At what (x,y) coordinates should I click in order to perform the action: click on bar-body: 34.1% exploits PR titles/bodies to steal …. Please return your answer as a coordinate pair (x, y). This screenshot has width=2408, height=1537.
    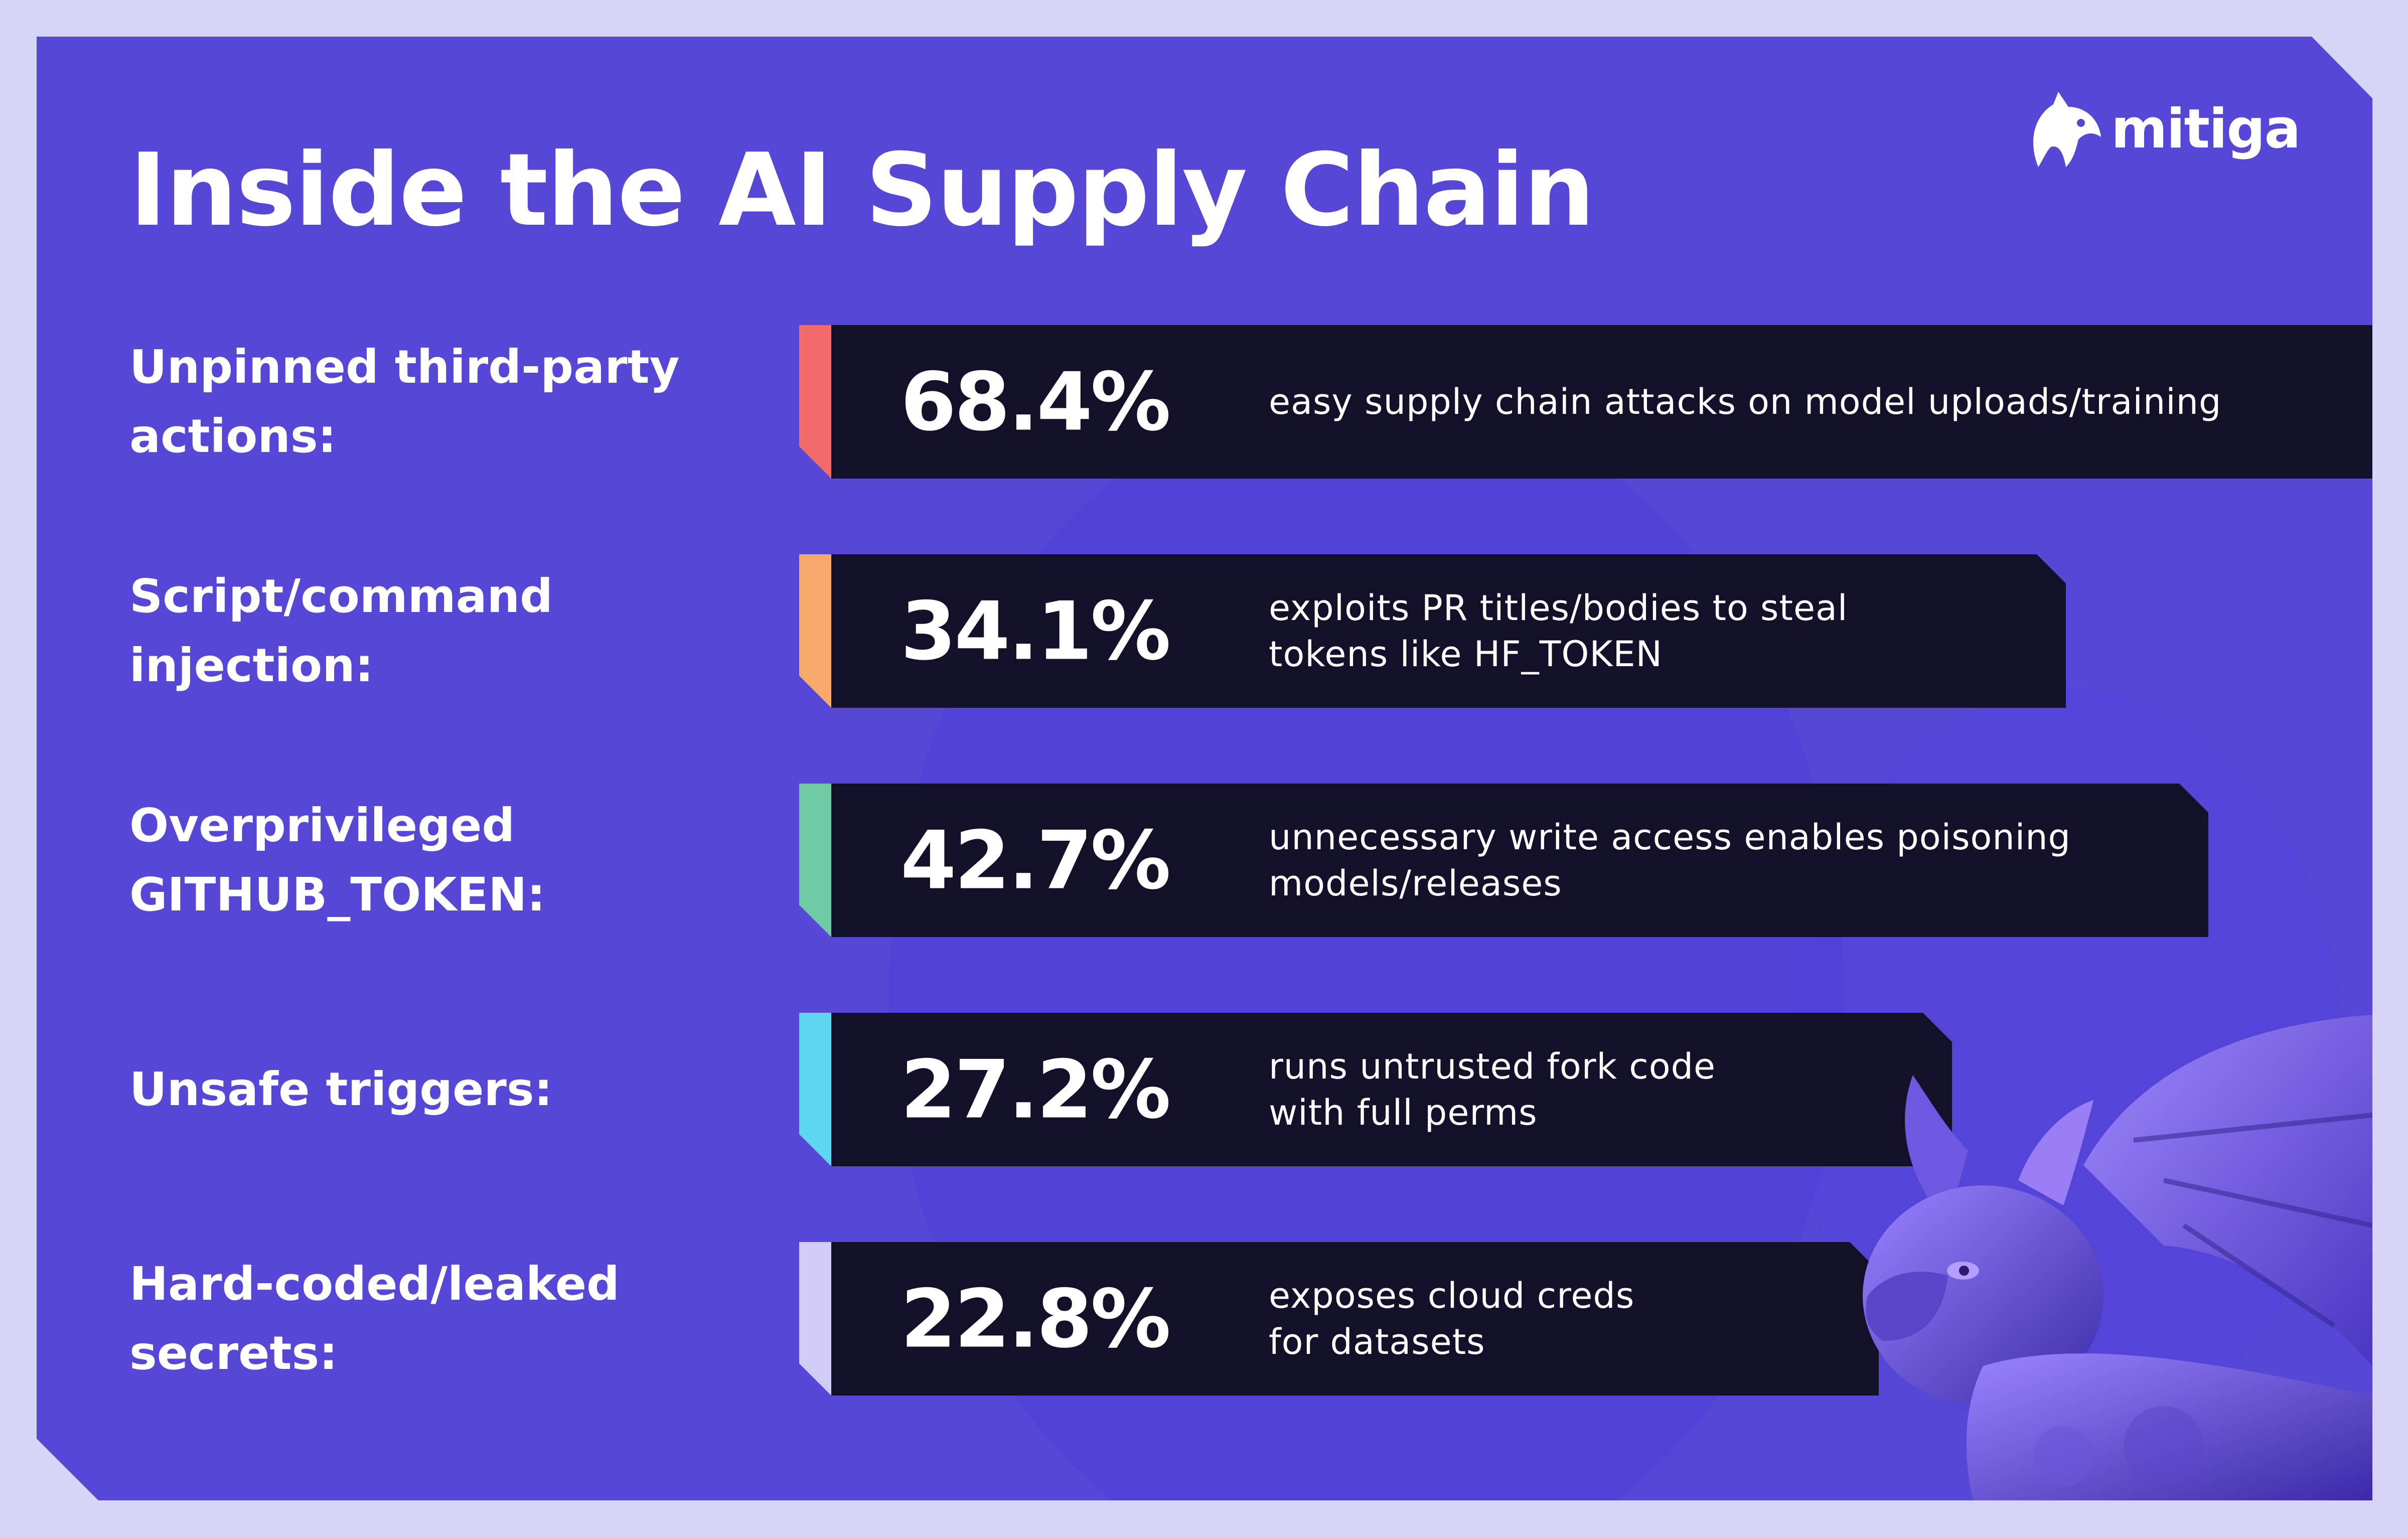
    Looking at the image, I should click on (1449, 631).